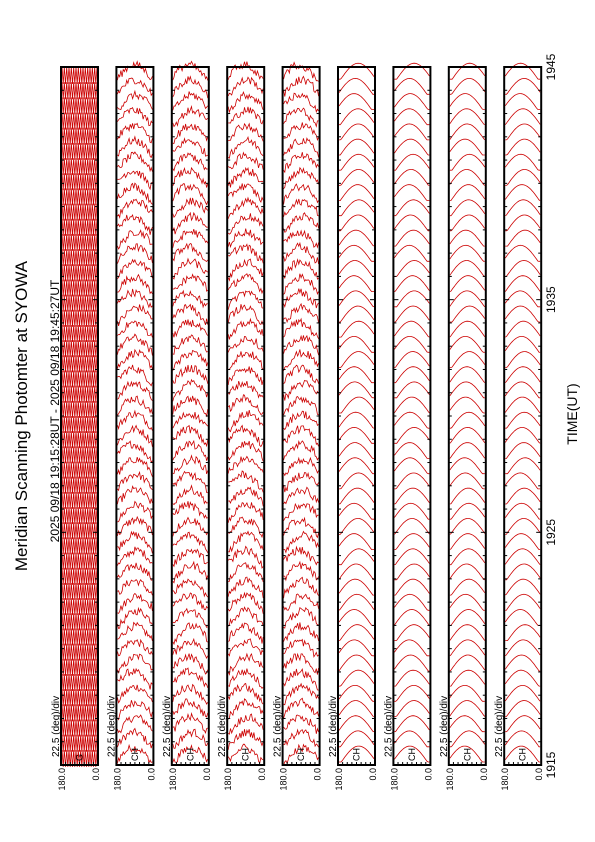 The height and width of the screenshot is (842, 595). I want to click on panel-3-scale-label: 22.5 (deg)/div, so click(167, 726).